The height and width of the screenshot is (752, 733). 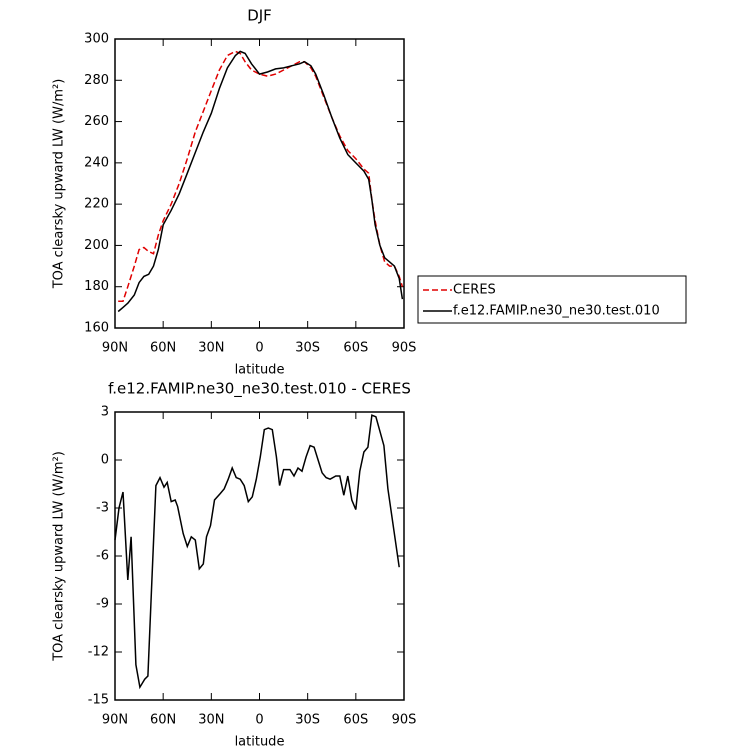 What do you see at coordinates (96, 328) in the screenshot?
I see `y-tick-label: 160` at bounding box center [96, 328].